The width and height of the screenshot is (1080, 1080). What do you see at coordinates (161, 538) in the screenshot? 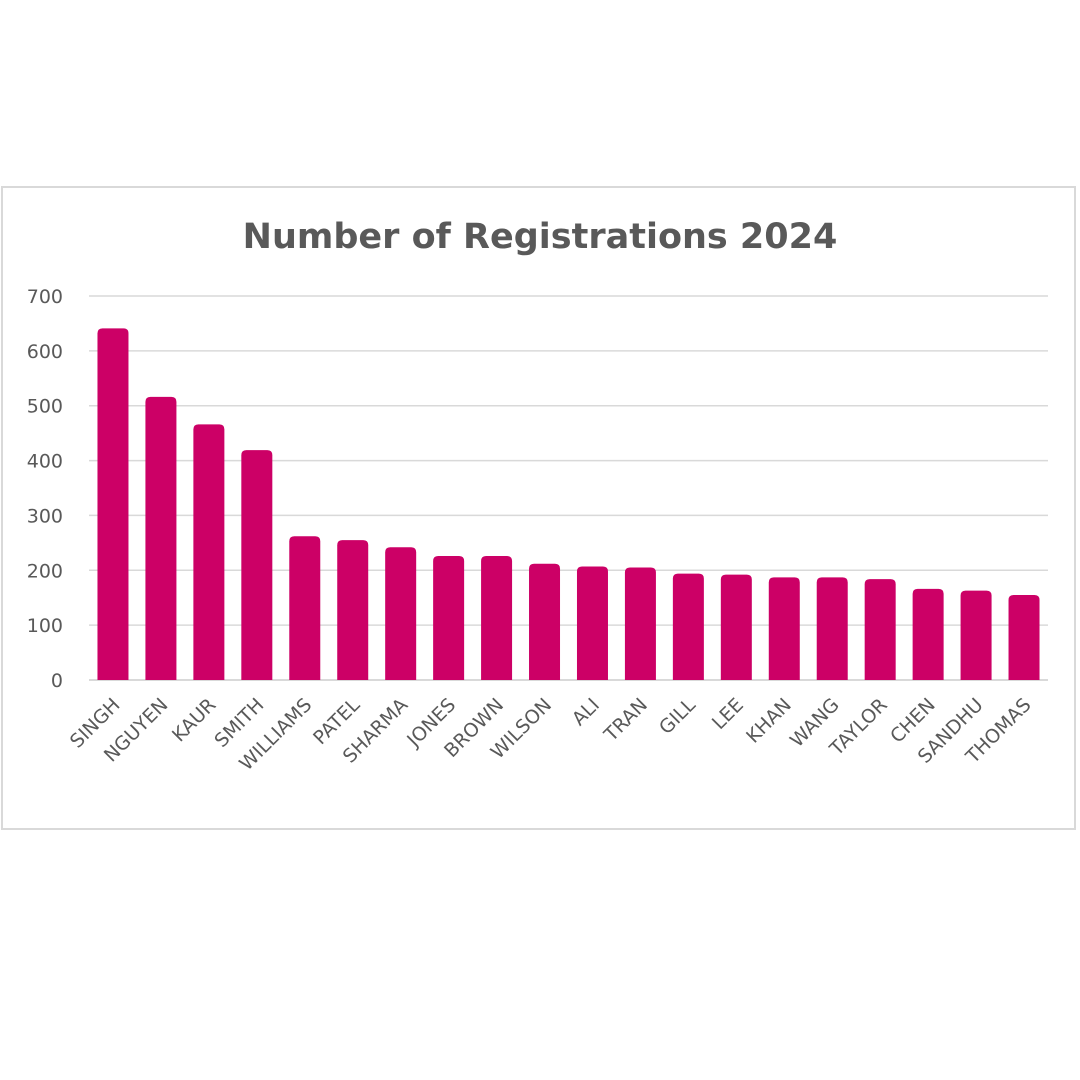
I see `bar-nguyen` at bounding box center [161, 538].